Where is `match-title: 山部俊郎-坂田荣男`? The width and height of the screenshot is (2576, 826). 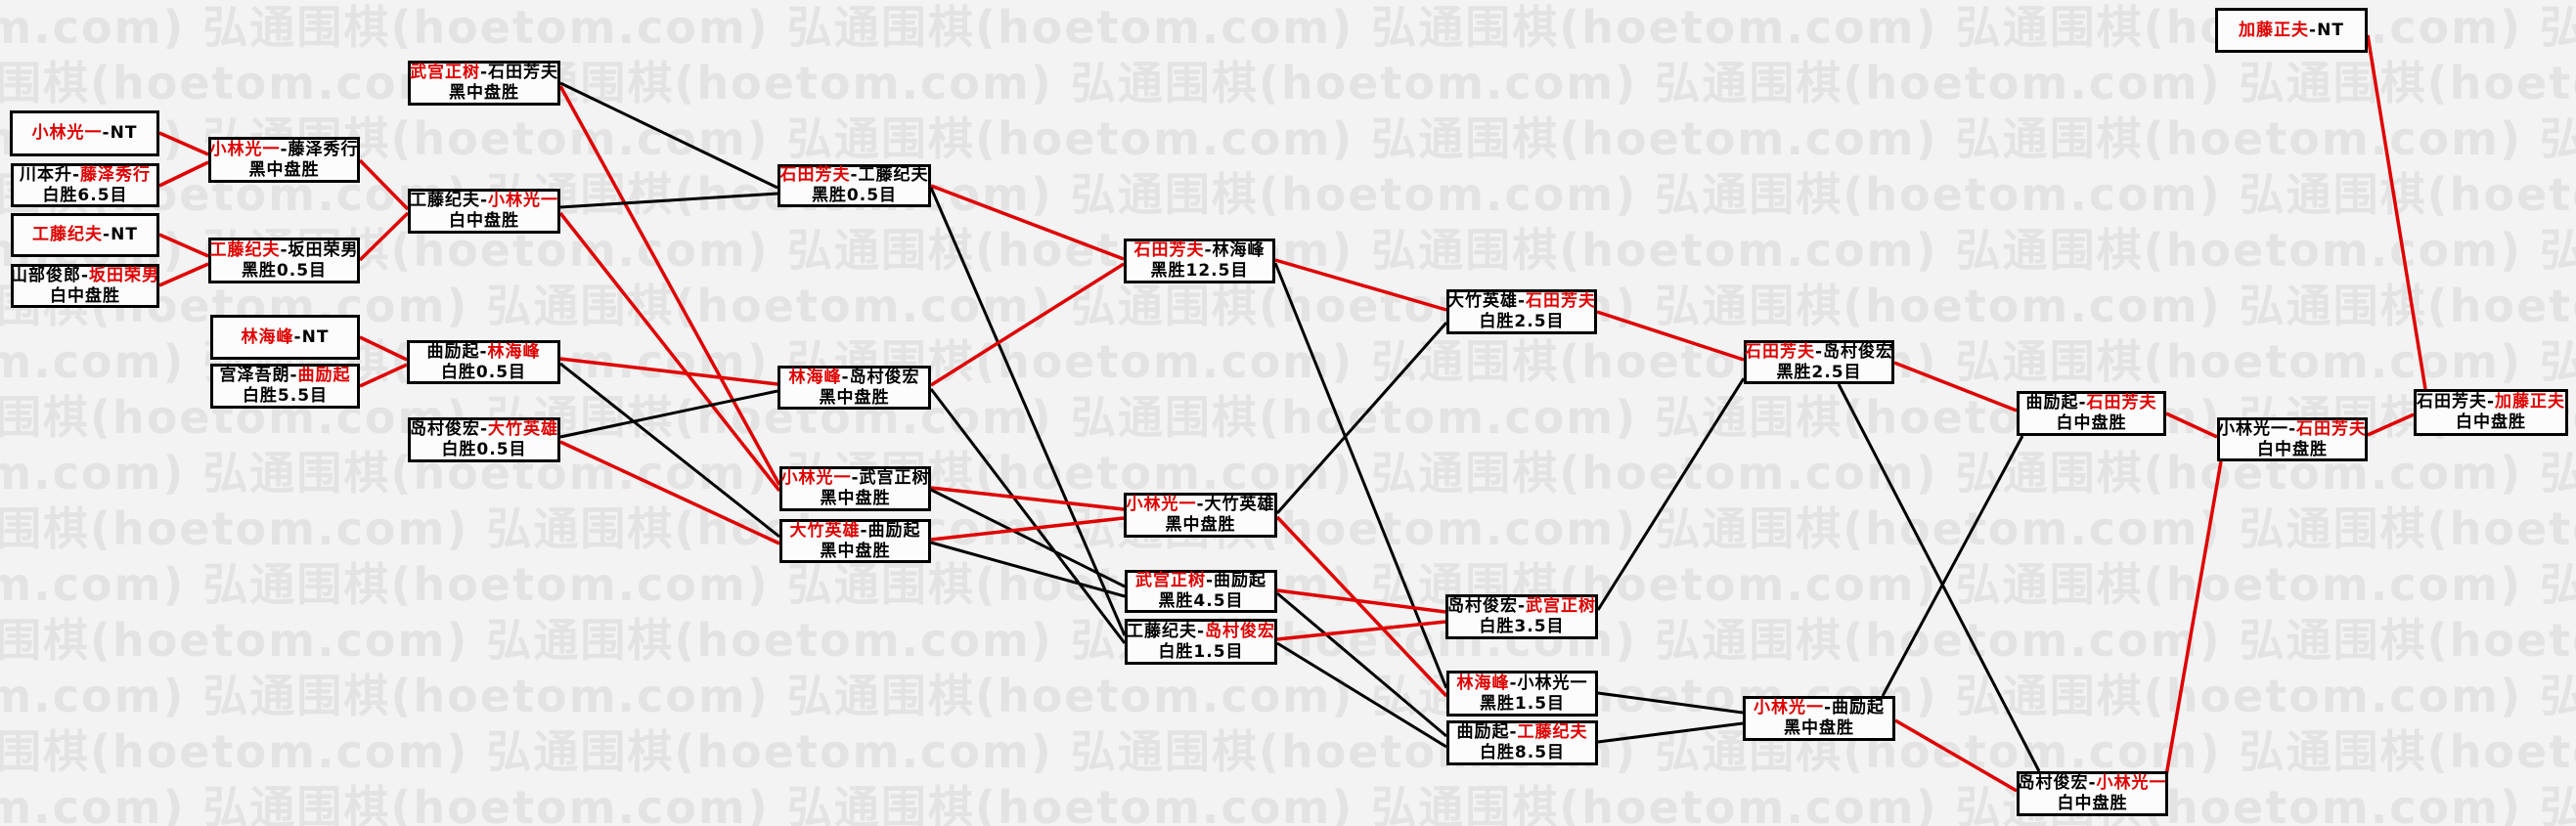
match-title: 山部俊郎-坂田荣男 is located at coordinates (85, 276).